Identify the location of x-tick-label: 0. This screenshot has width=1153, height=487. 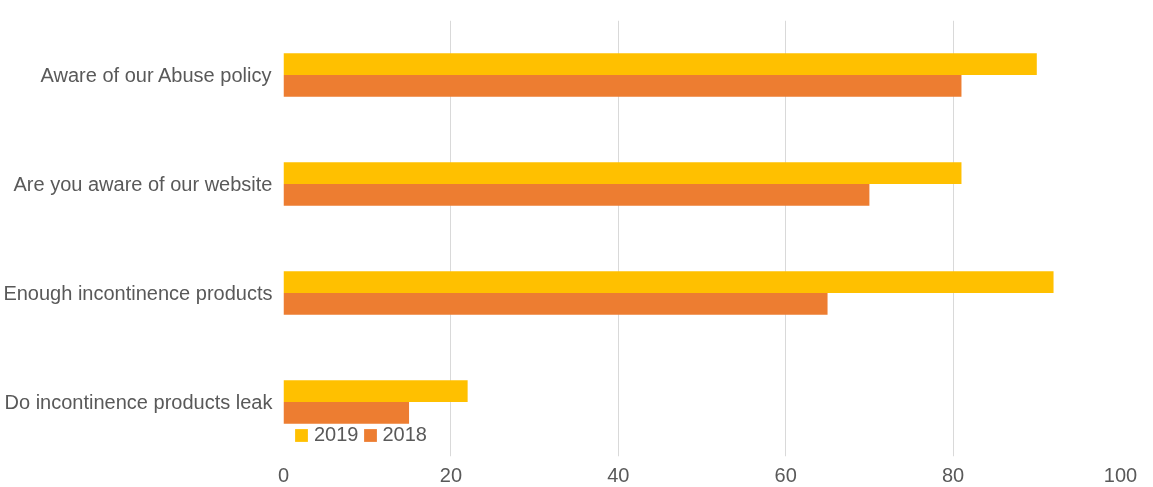
(283, 474).